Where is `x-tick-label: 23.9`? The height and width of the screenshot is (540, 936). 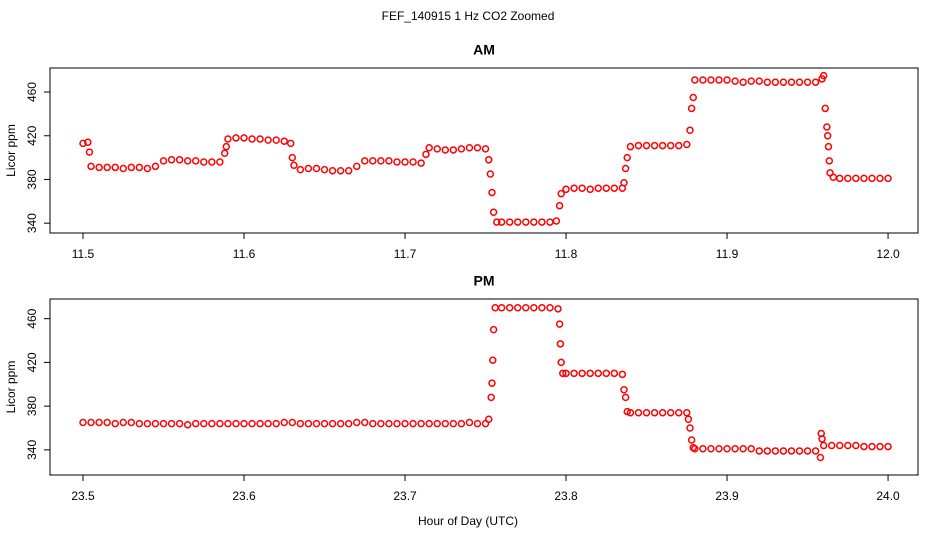
x-tick-label: 23.9 is located at coordinates (727, 496).